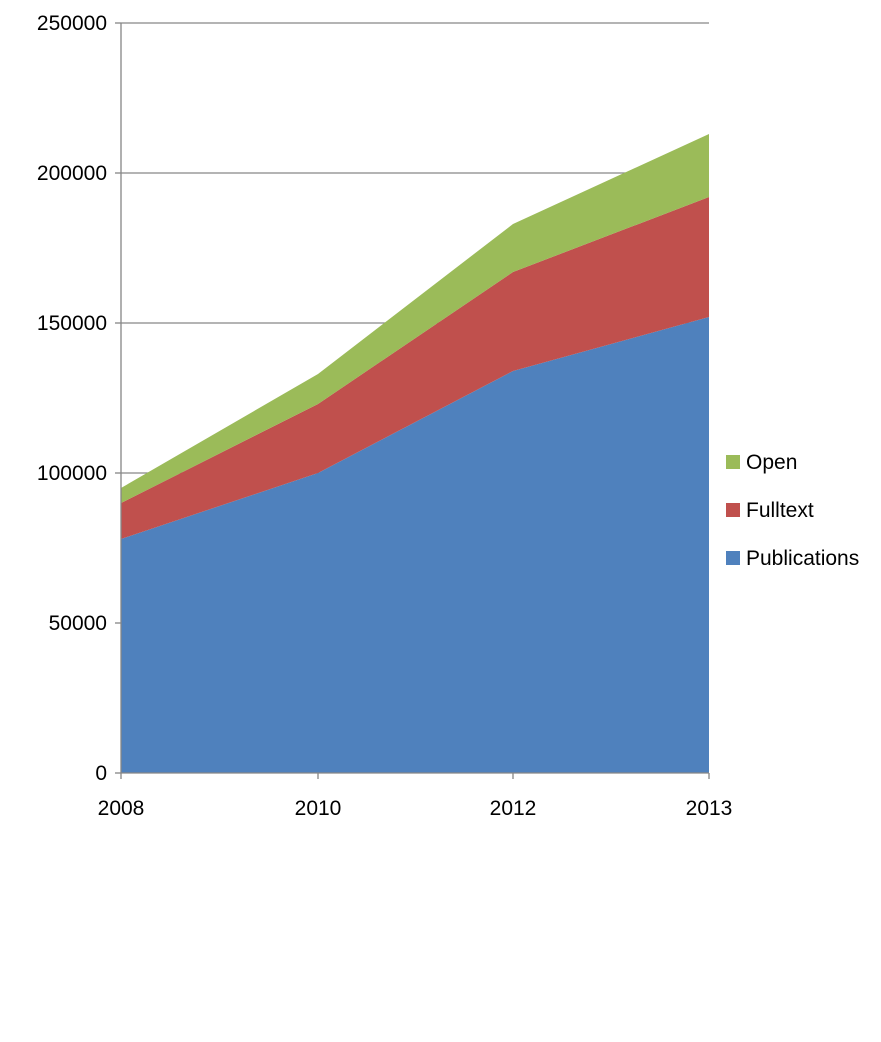 This screenshot has width=881, height=1042. I want to click on legend-label-fulltext: Fulltext, so click(780, 510).